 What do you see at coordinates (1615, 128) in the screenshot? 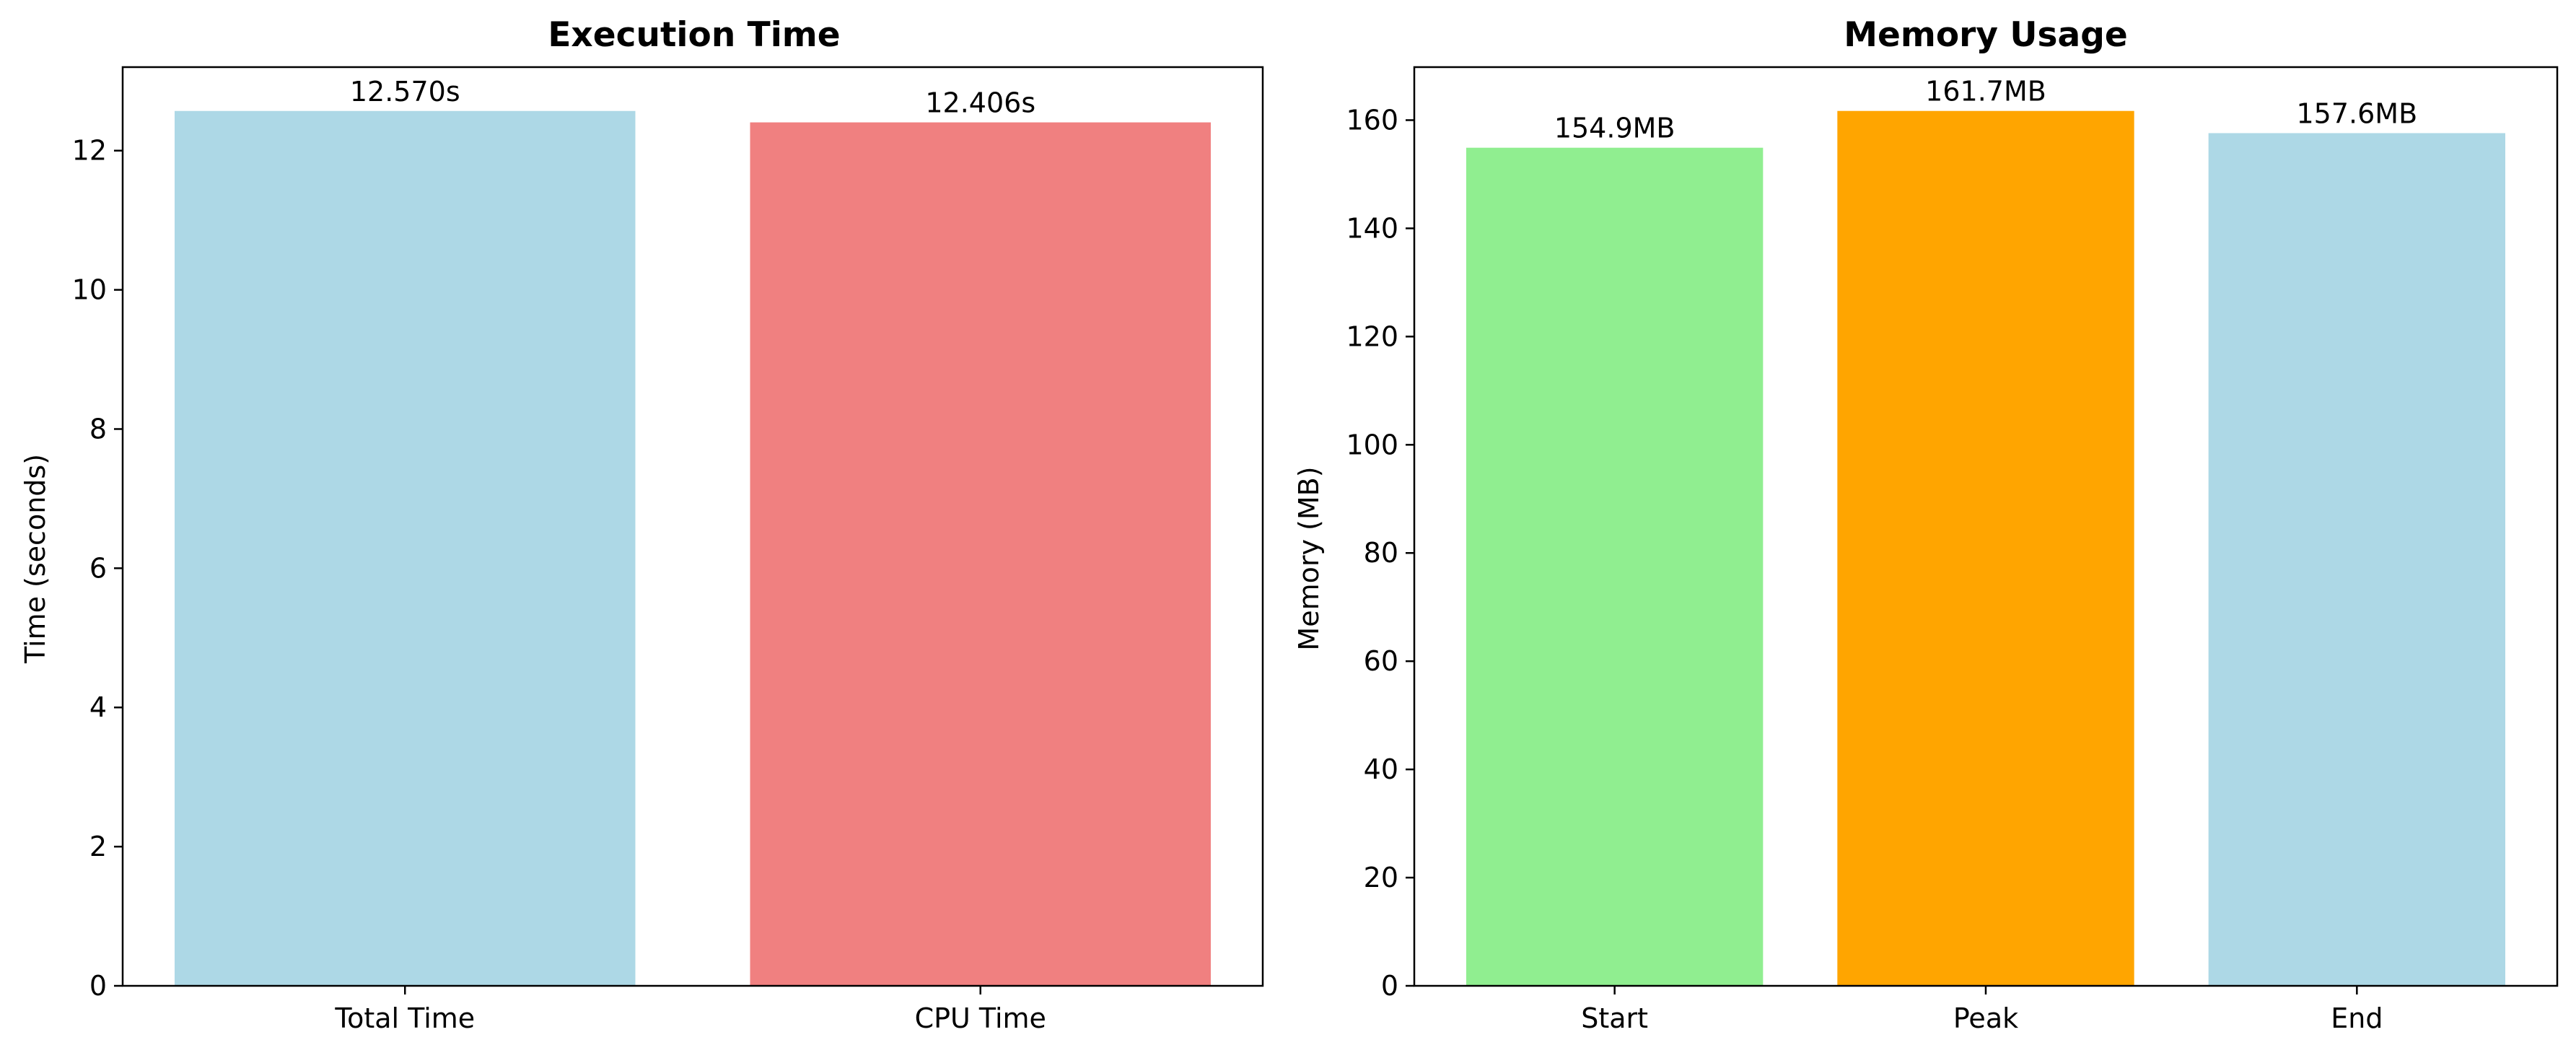
I see `data-label: 154.9MB` at bounding box center [1615, 128].